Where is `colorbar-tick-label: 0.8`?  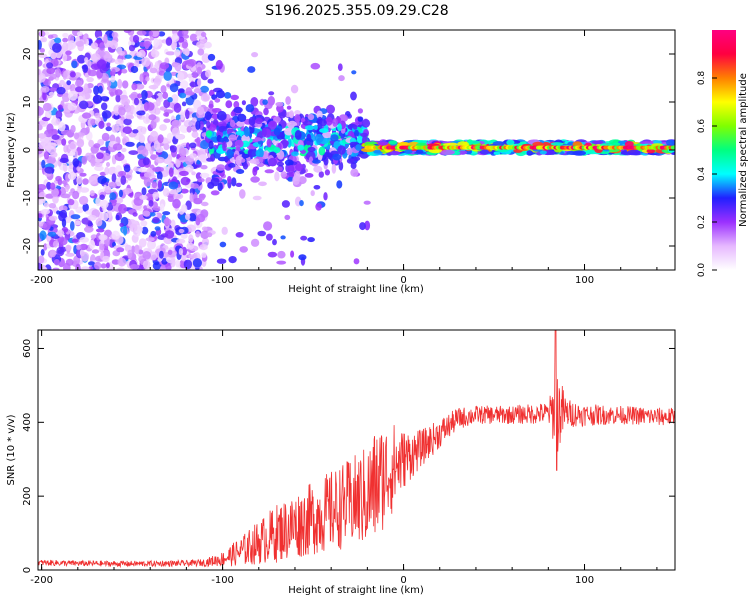 colorbar-tick-label: 0.8 is located at coordinates (702, 78).